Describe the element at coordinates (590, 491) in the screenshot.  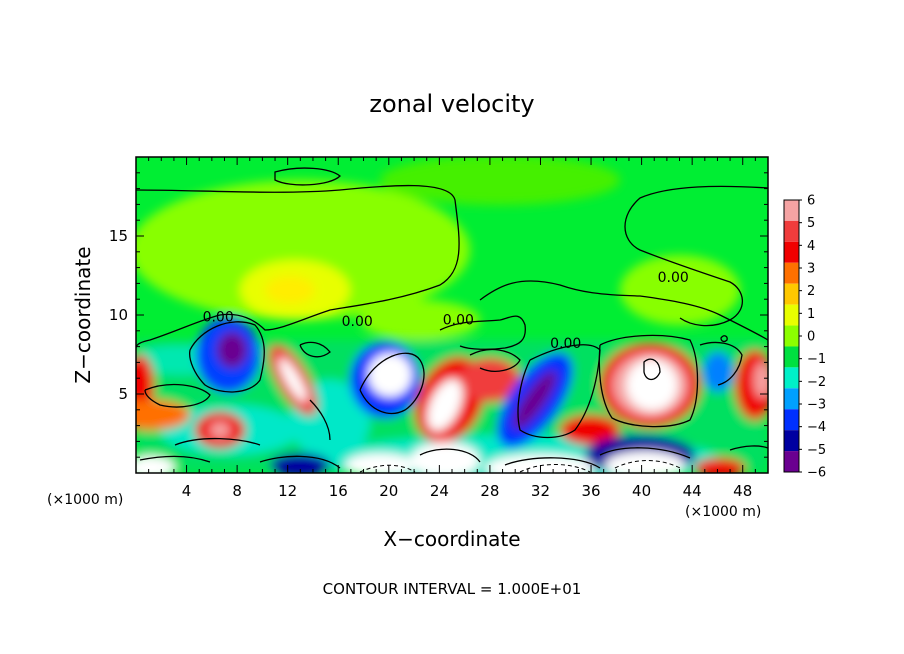
I see `x-tick-label: 36` at that location.